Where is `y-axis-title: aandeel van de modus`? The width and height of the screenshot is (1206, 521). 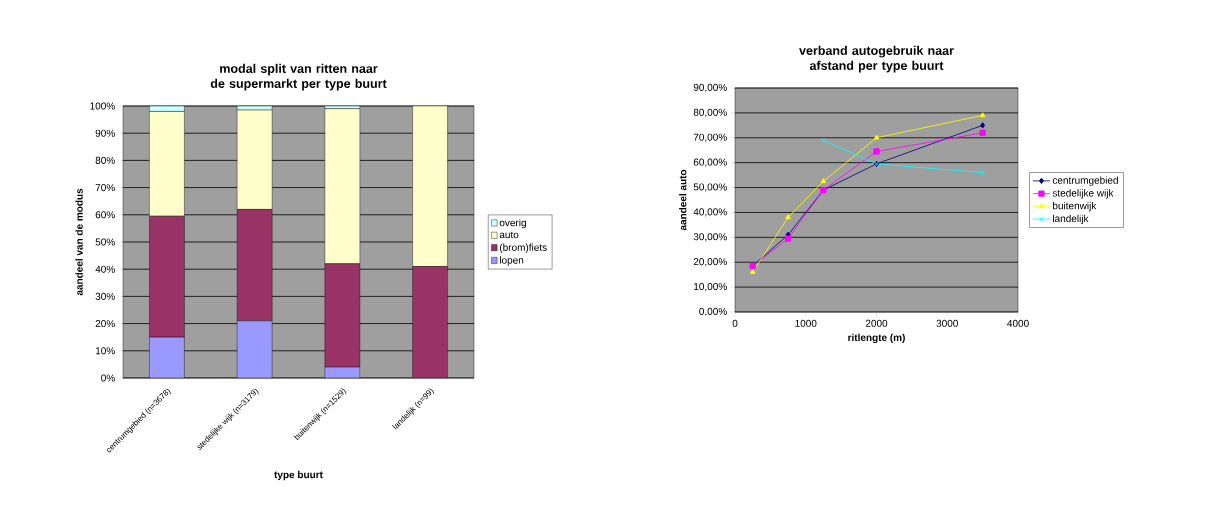 y-axis-title: aandeel van de modus is located at coordinates (79, 242).